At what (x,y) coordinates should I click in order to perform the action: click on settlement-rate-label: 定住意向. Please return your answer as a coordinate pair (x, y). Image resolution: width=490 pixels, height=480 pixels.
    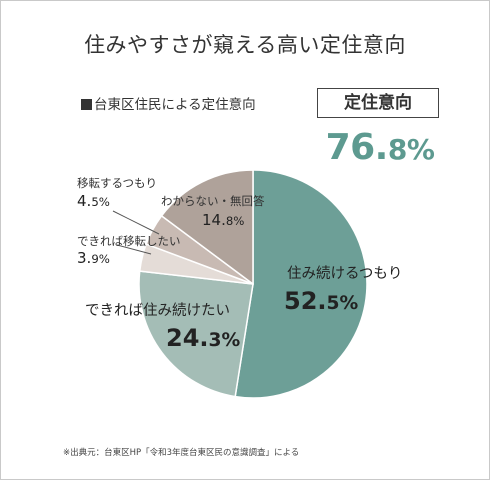
    Looking at the image, I should click on (378, 103).